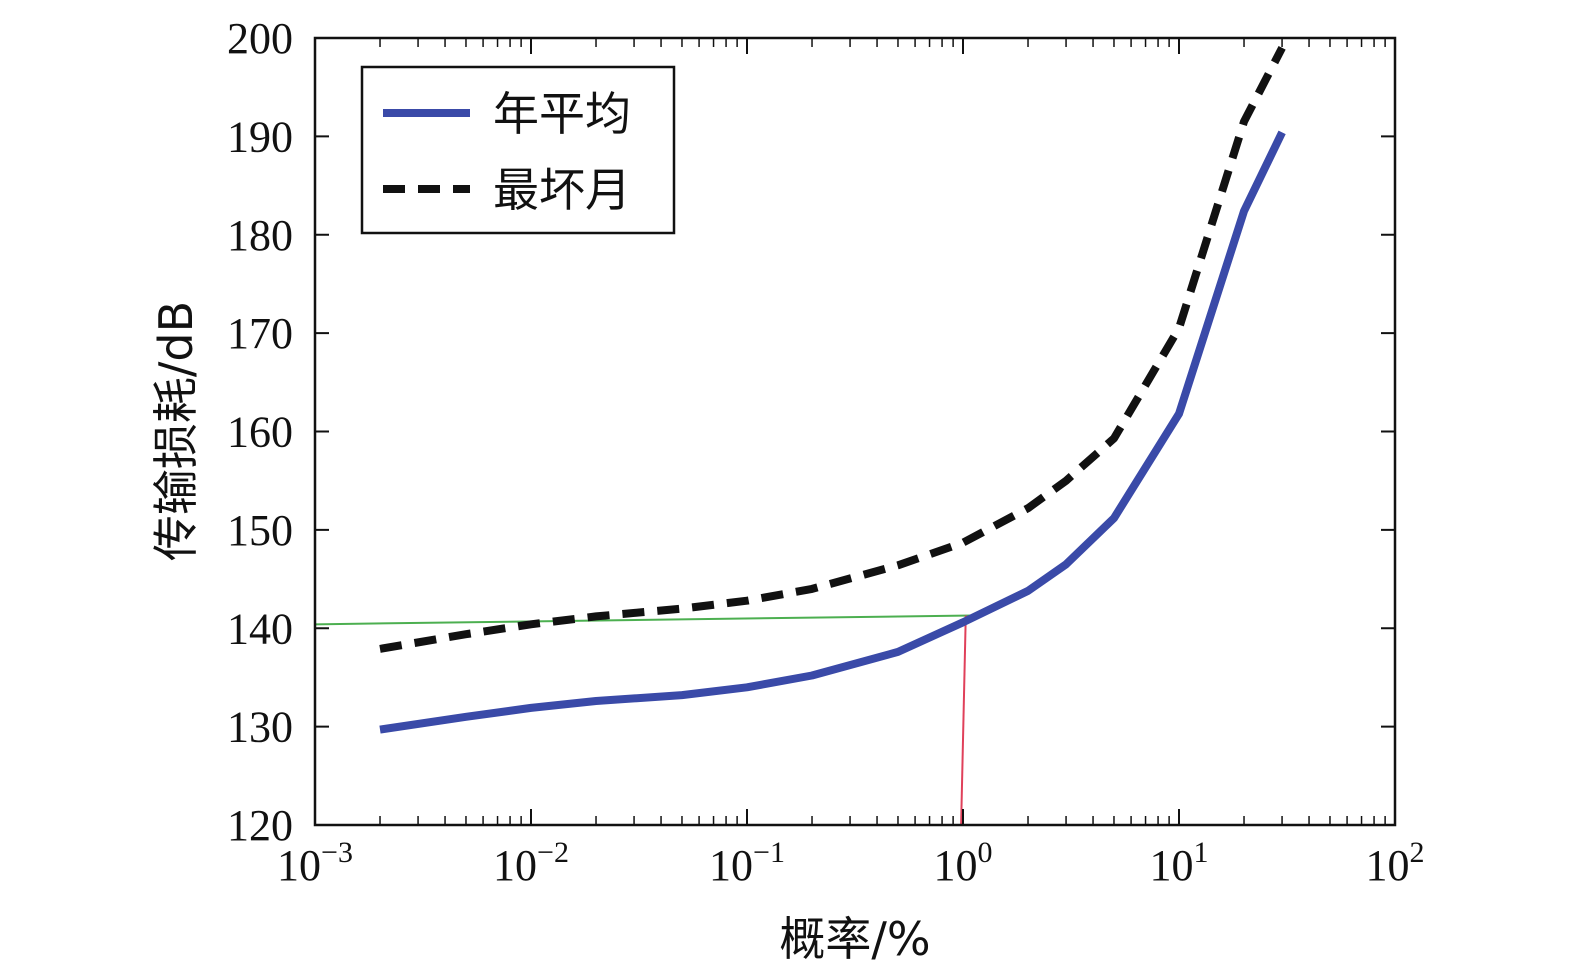 The height and width of the screenshot is (974, 1575). Describe the element at coordinates (643, 620) in the screenshot. I see `horizontal-guide-line` at that location.